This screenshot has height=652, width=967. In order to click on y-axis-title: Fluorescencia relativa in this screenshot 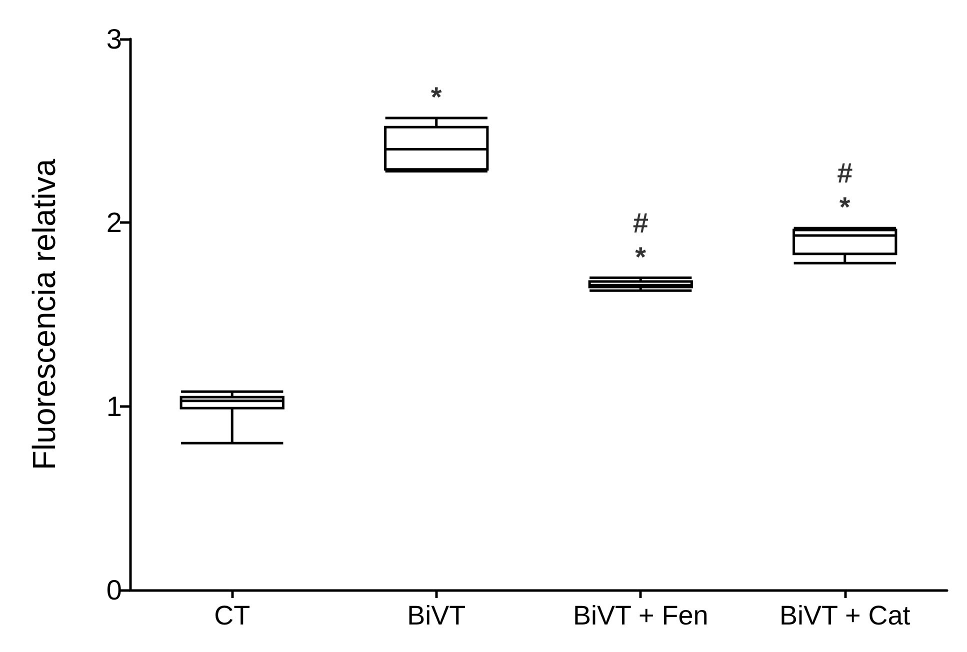, I will do `click(44, 314)`.